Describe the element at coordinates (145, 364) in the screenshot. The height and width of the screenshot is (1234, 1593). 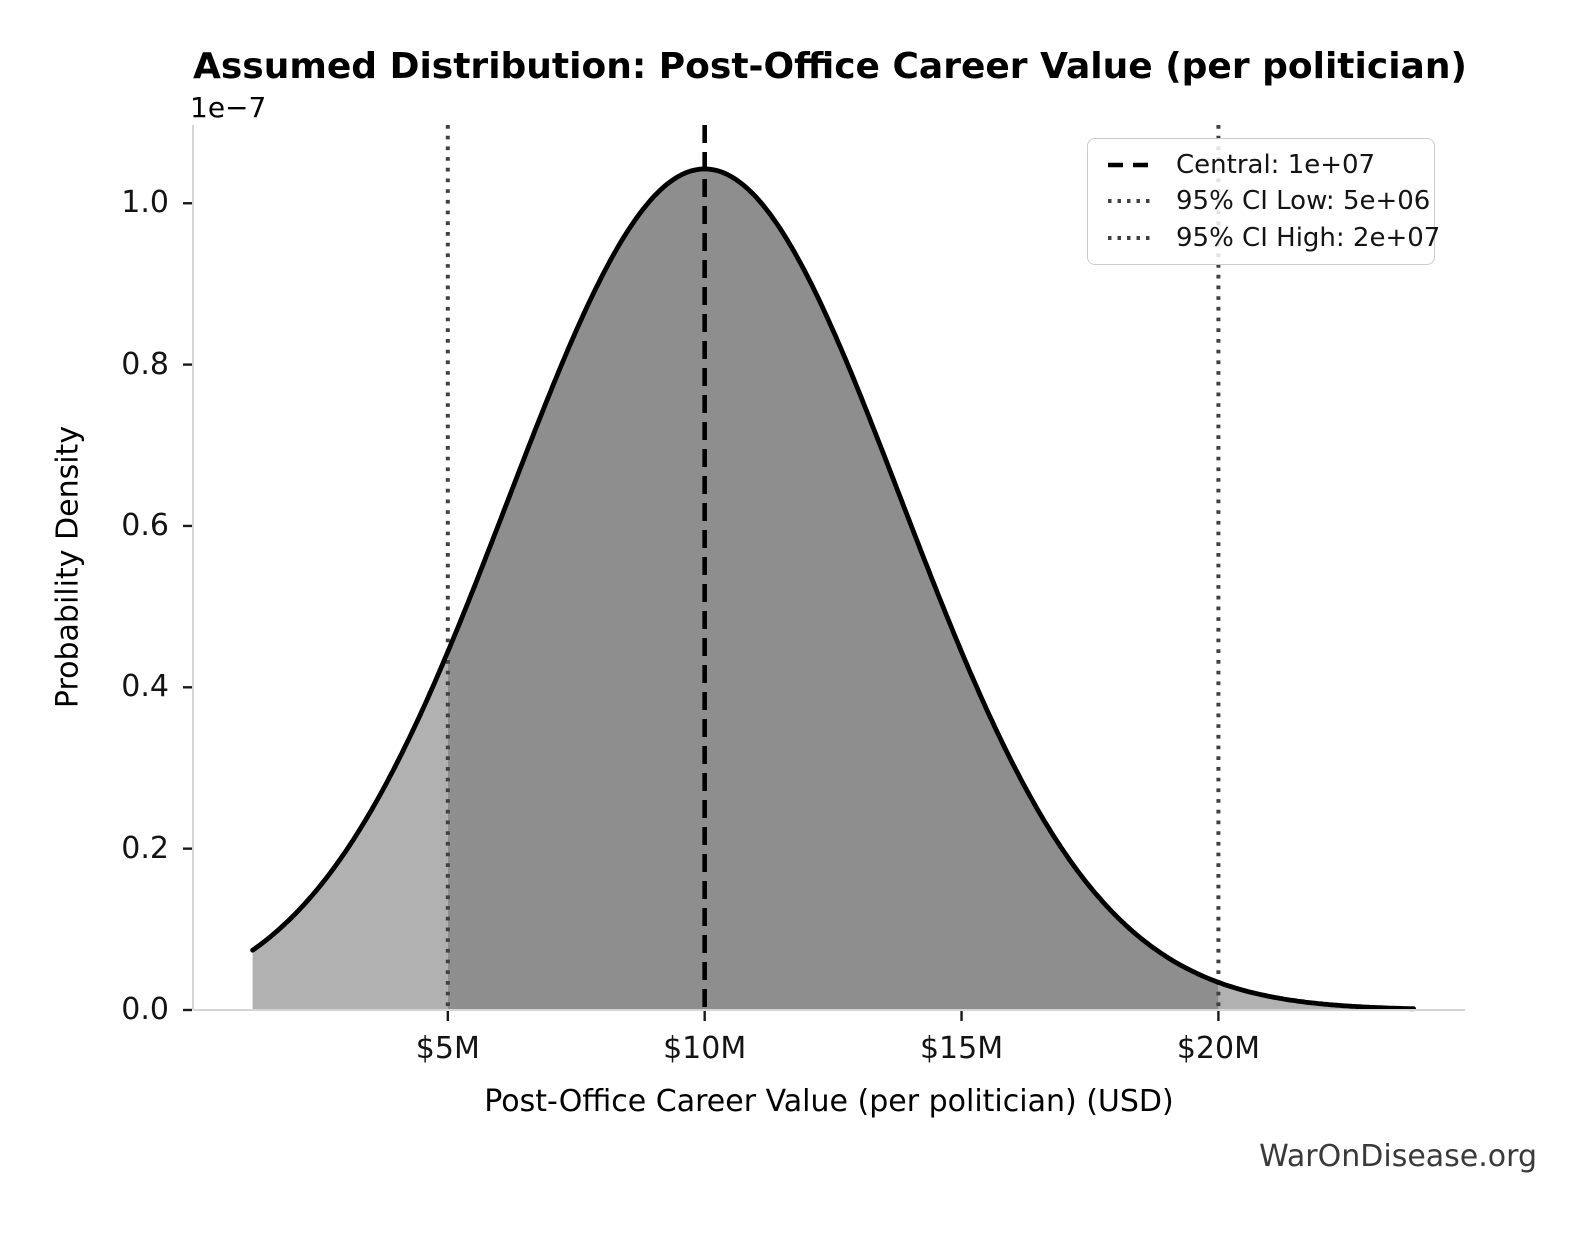
I see `y-tick-label: 0.8` at that location.